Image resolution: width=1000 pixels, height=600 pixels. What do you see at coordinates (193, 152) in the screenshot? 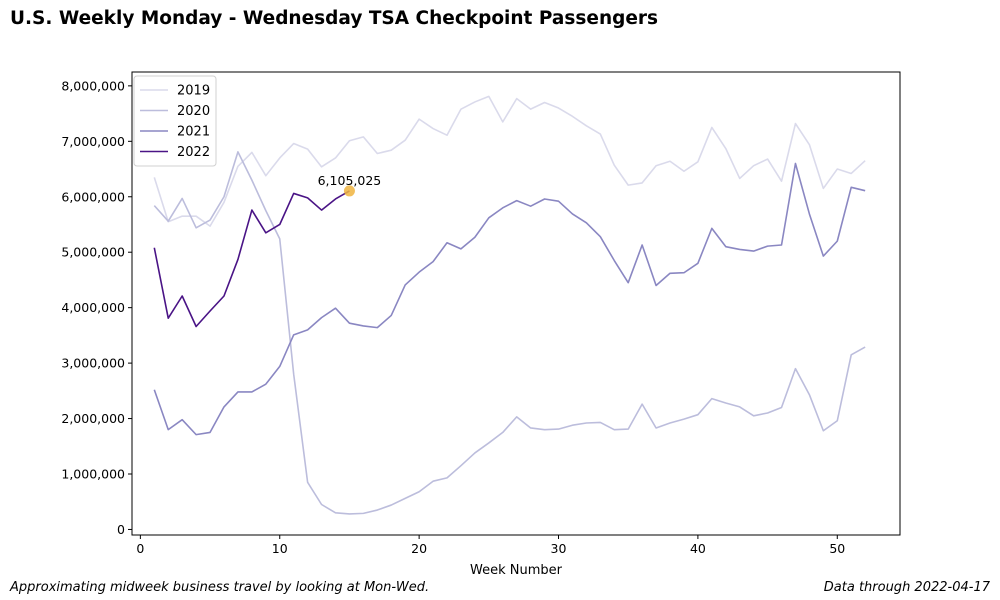
I see `legend-label-2022: 2022` at bounding box center [193, 152].